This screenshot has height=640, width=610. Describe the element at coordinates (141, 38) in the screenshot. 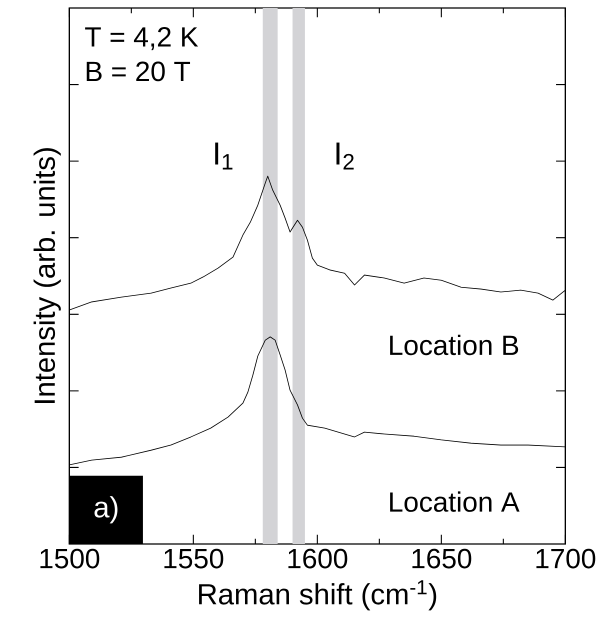

I see `text: T = 4,2 K` at that location.